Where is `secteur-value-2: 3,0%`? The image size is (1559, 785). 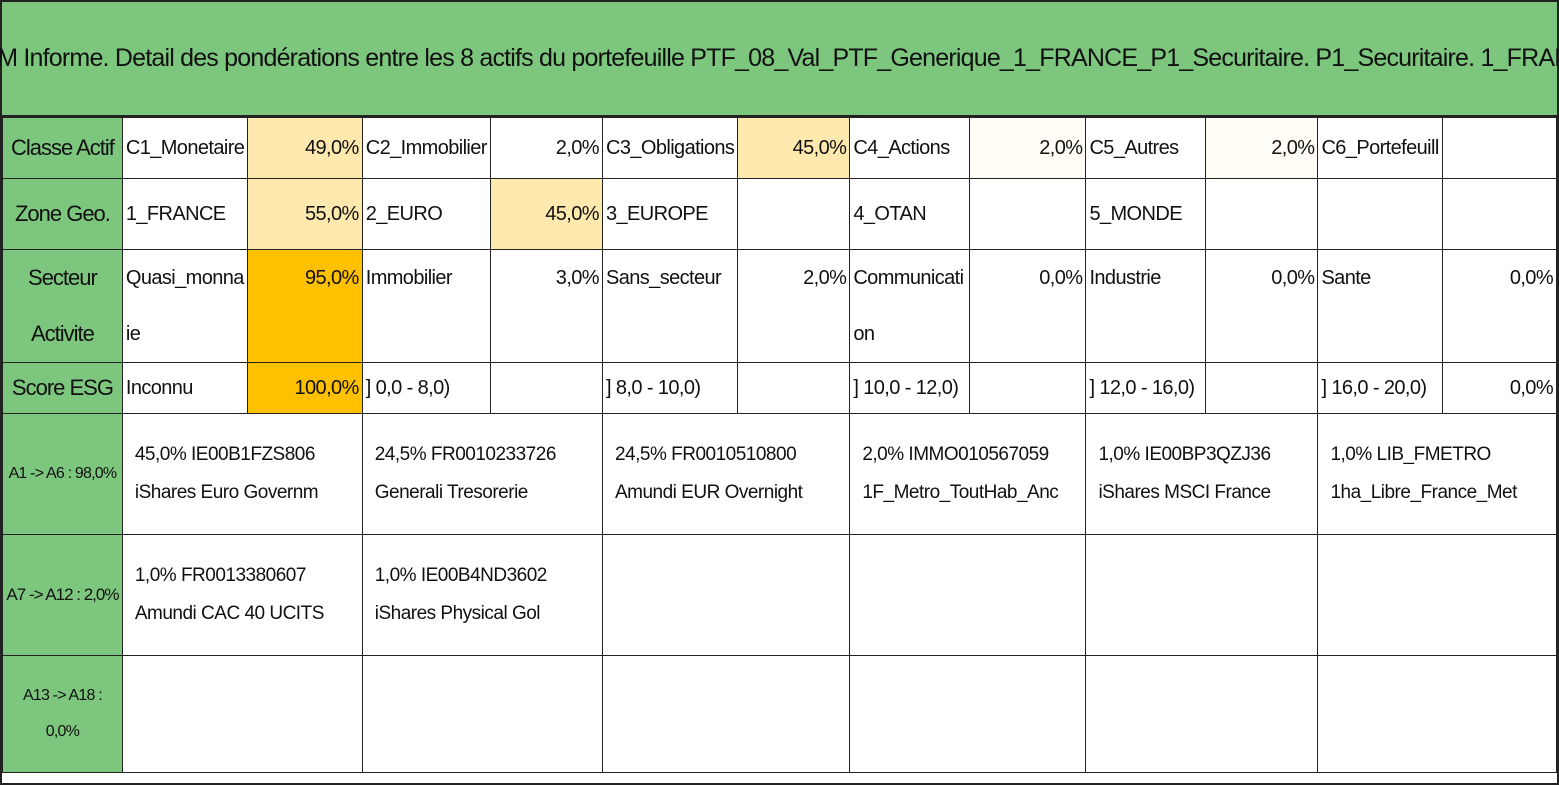 secteur-value-2: 3,0% is located at coordinates (546, 306).